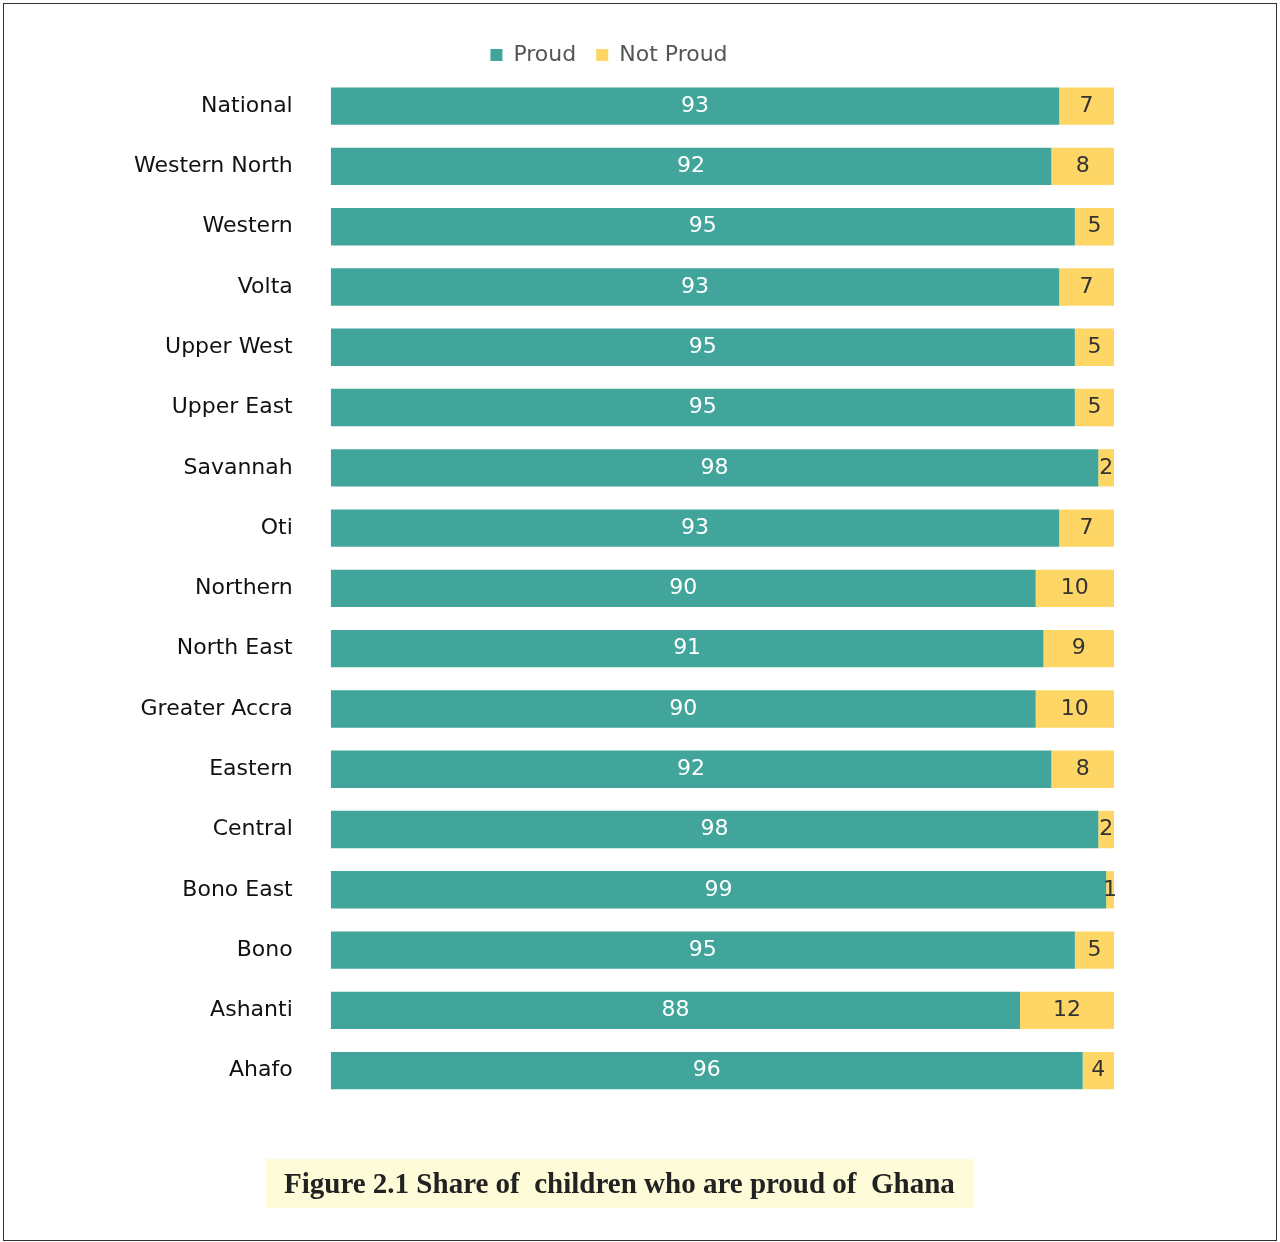 This screenshot has height=1242, width=1280. I want to click on data-label: 91, so click(687, 647).